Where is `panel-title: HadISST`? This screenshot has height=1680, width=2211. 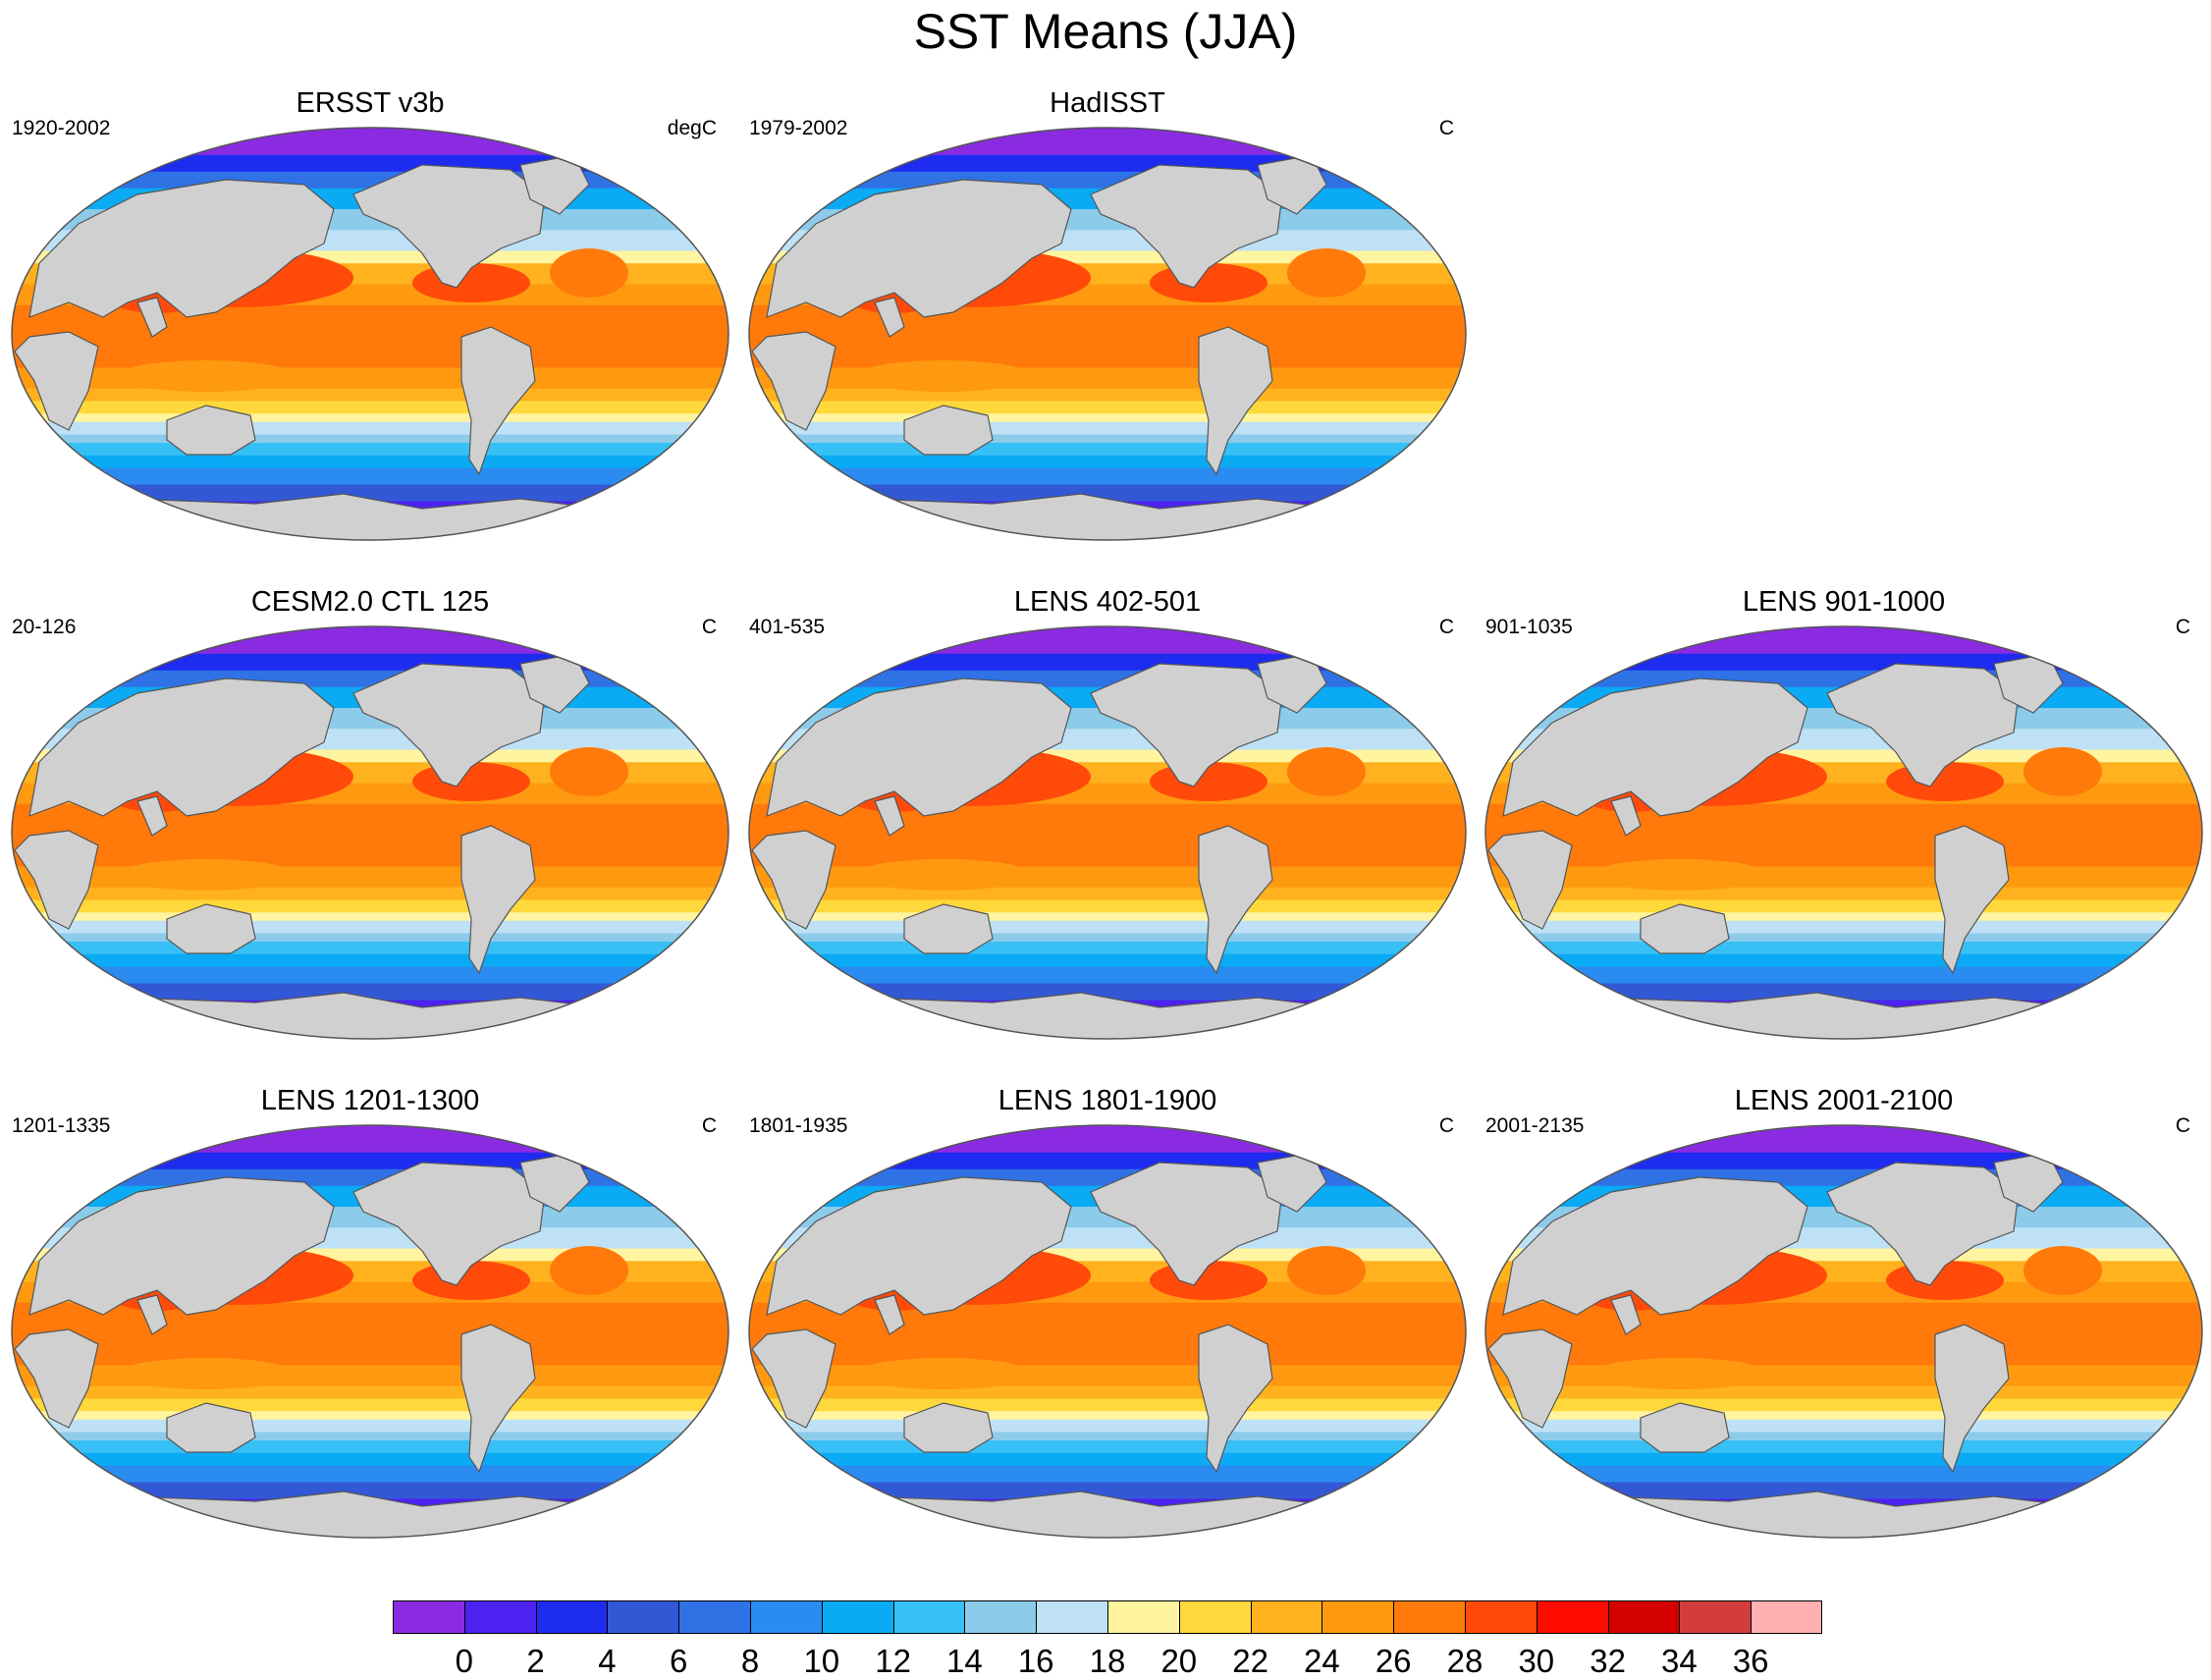
panel-title: HadISST is located at coordinates (1107, 103).